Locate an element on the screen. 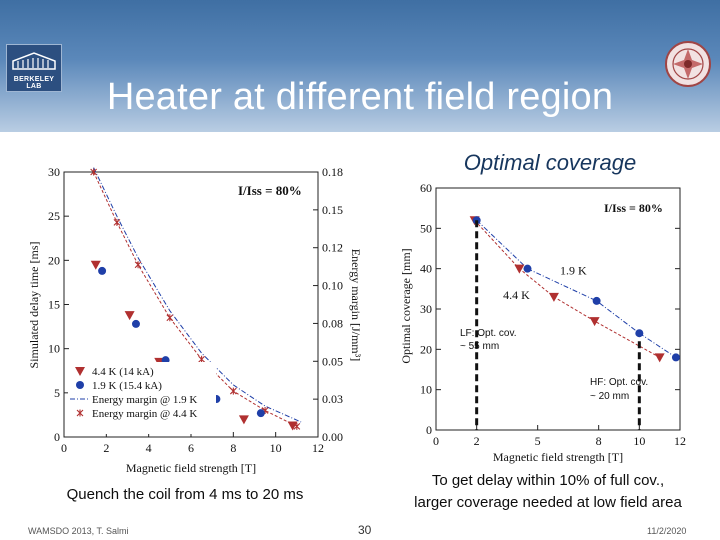 This screenshot has width=720, height=540. x-tick-label: 6 is located at coordinates (191, 448).